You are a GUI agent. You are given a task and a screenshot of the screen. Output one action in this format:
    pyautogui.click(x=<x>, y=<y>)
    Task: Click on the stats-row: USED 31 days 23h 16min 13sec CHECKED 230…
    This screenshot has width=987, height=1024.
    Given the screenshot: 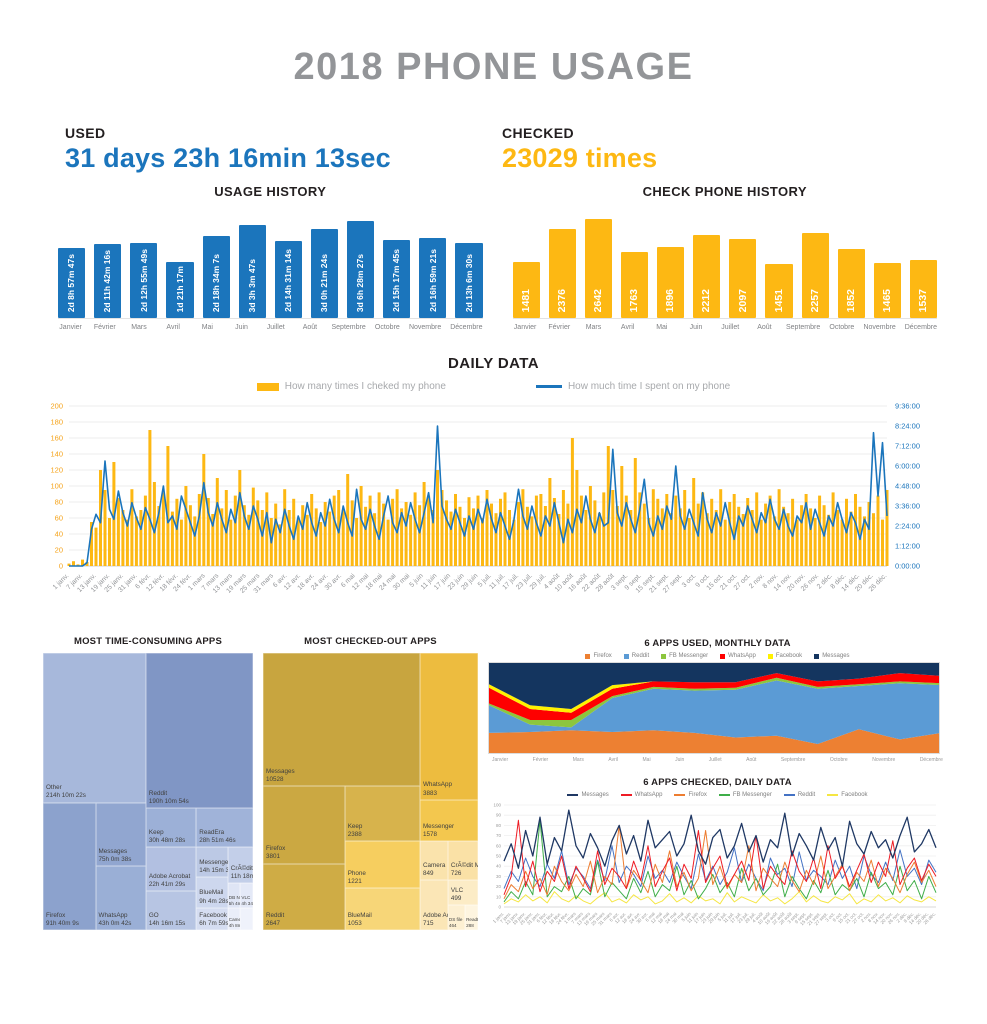 What is the action you would take?
    pyautogui.click(x=526, y=149)
    